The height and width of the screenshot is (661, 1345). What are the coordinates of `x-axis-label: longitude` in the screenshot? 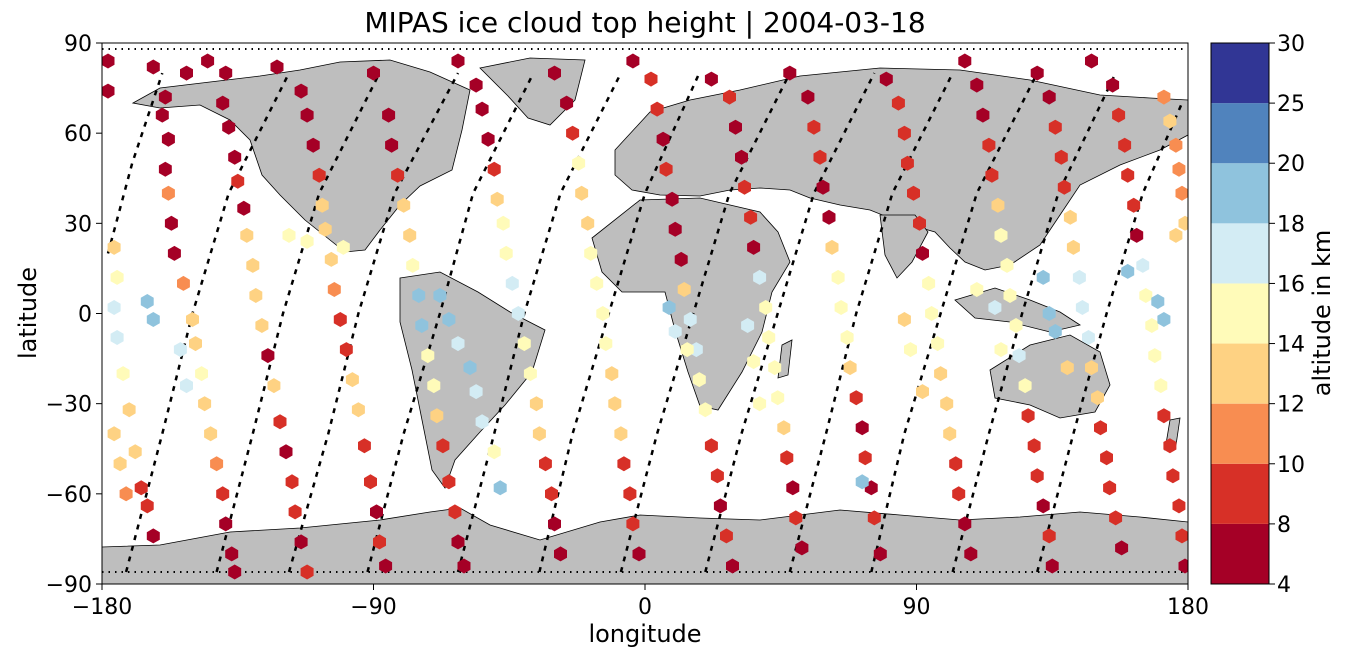 It's located at (644, 634).